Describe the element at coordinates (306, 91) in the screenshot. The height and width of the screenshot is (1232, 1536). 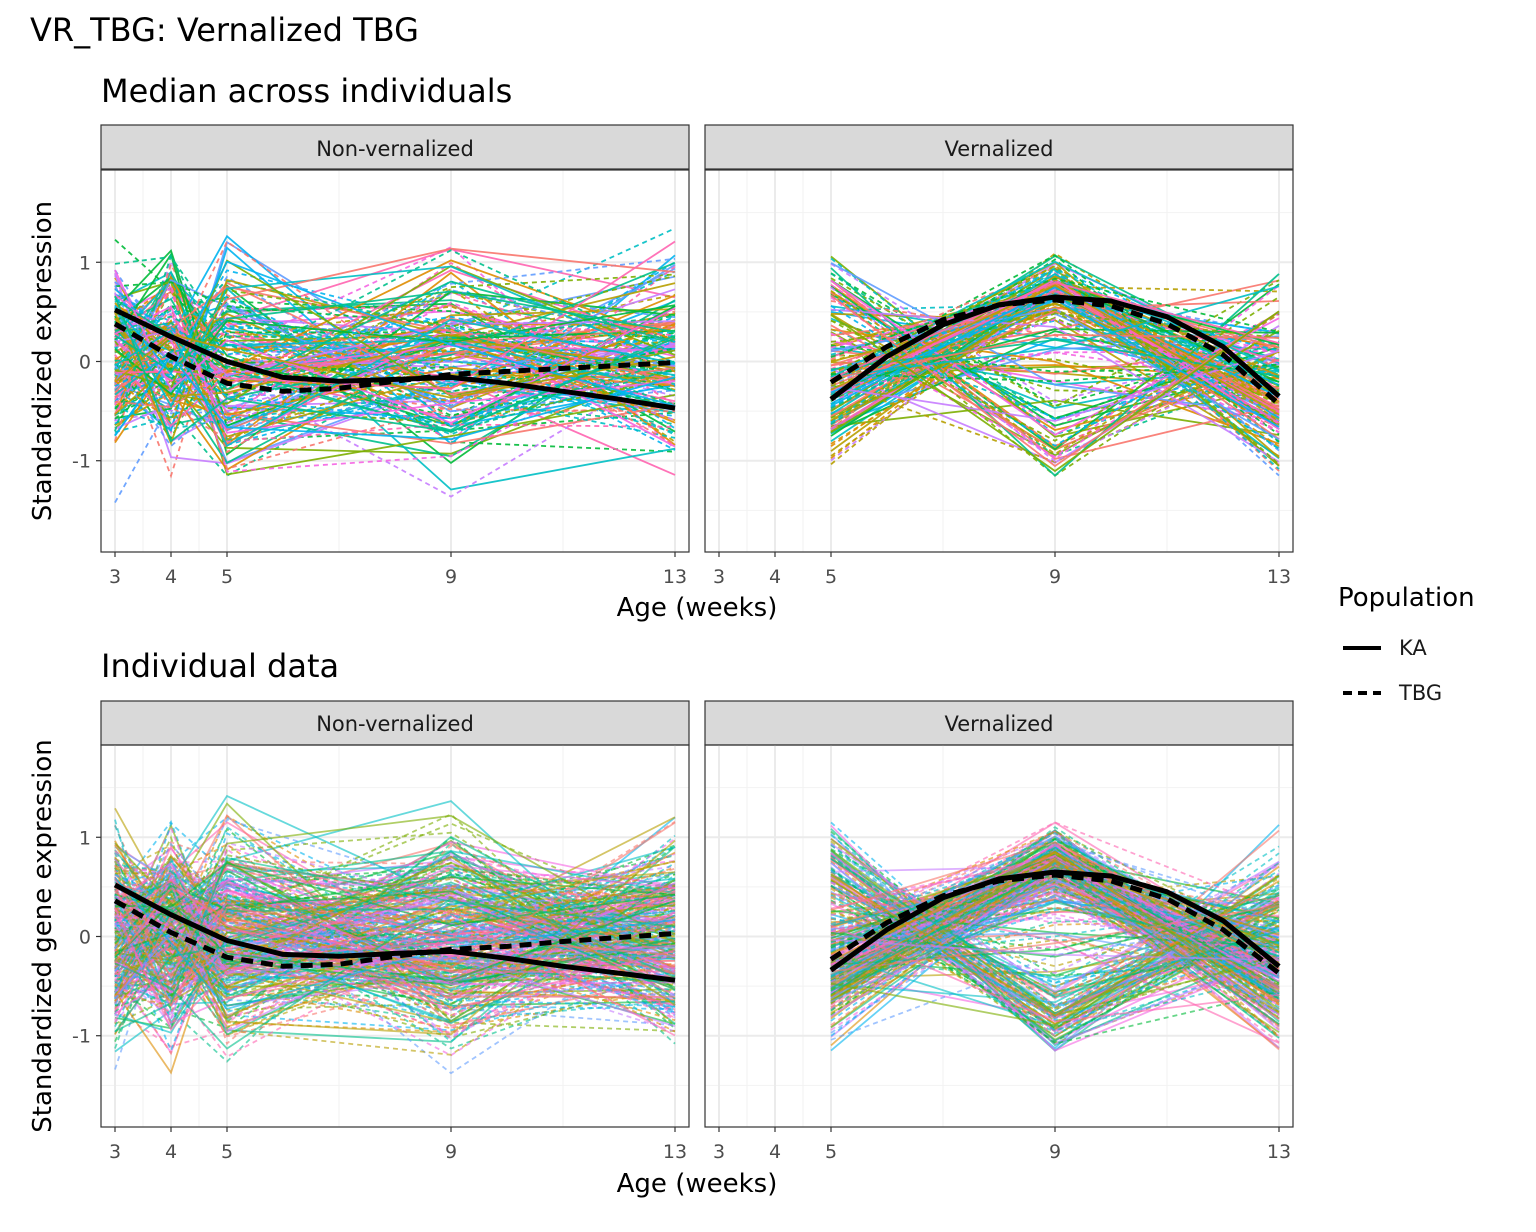
I see `subtitle-median: Median across individuals` at that location.